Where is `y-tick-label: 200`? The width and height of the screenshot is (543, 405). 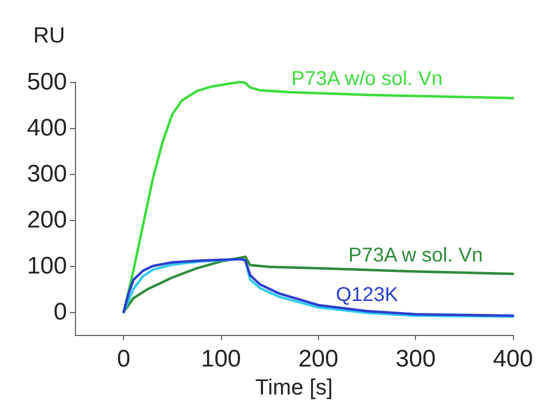
y-tick-label: 200 is located at coordinates (46, 220).